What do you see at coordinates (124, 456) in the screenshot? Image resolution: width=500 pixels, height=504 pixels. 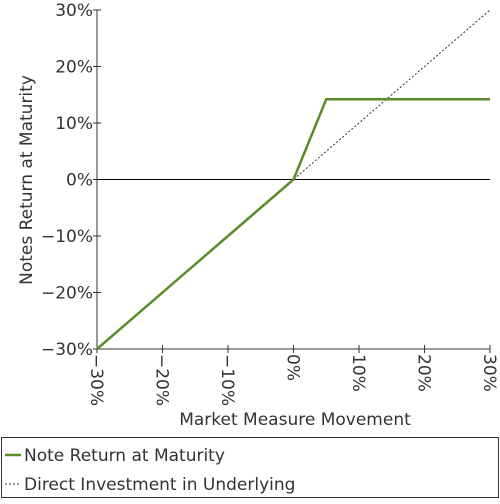 I see `legend-label: Note Return at Maturity` at bounding box center [124, 456].